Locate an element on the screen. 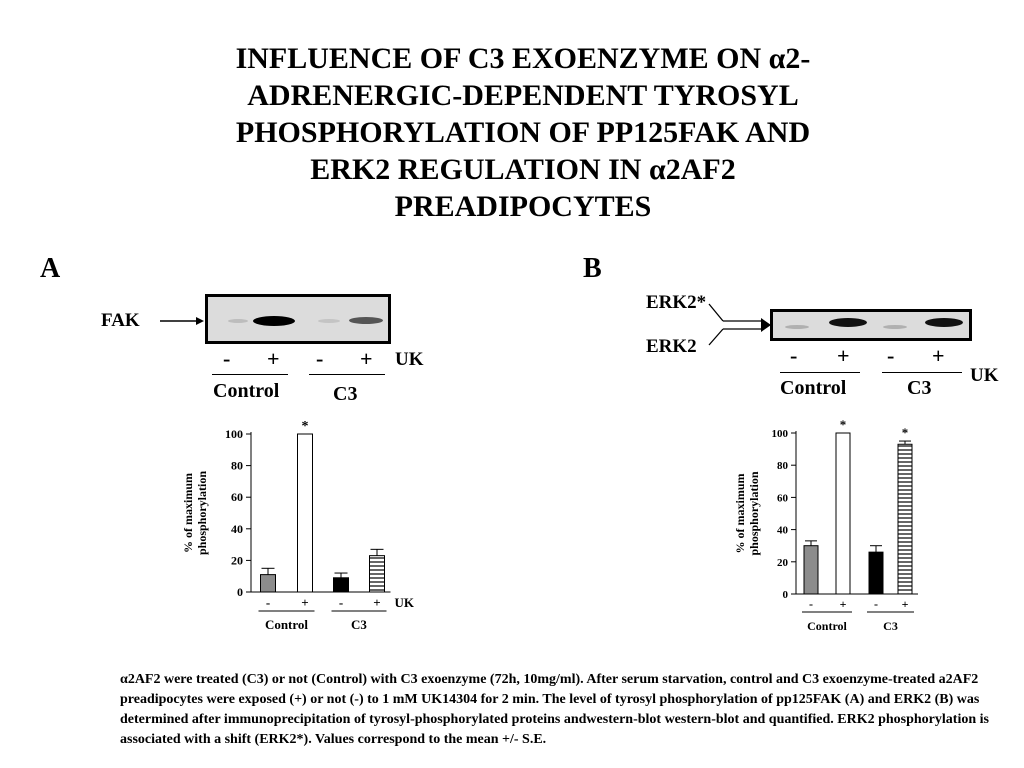  chart-b-y-tick-label: 80 is located at coordinates (783, 466).